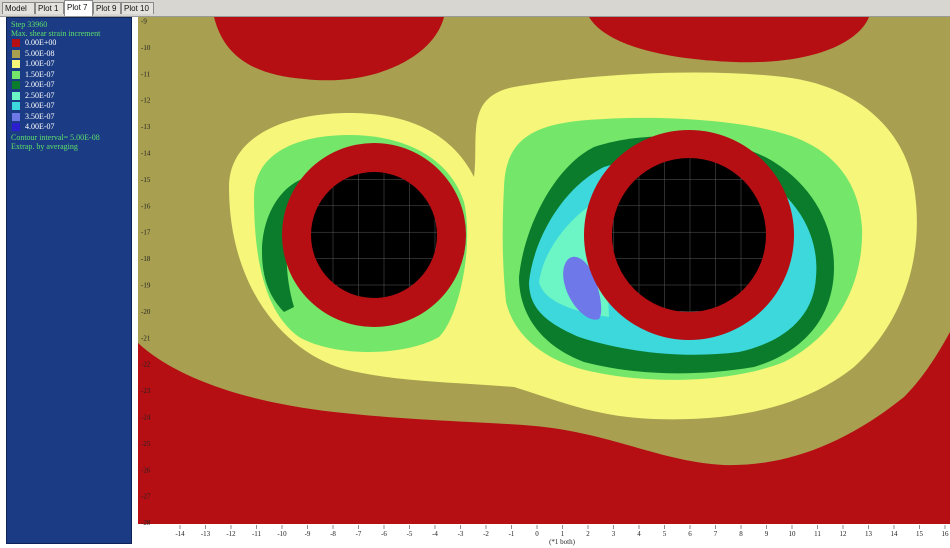 The image size is (950, 548). Describe the element at coordinates (690, 534) in the screenshot. I see `x-tick-label: 6` at that location.